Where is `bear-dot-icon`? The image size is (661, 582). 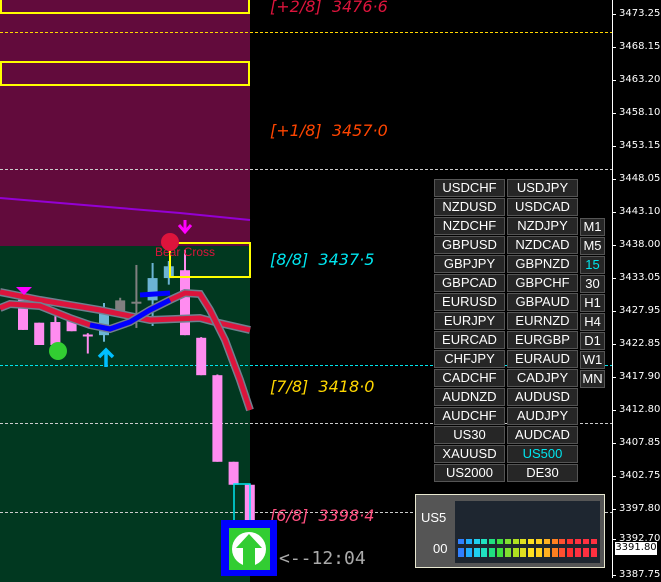
bear-dot-icon is located at coordinates (170, 242).